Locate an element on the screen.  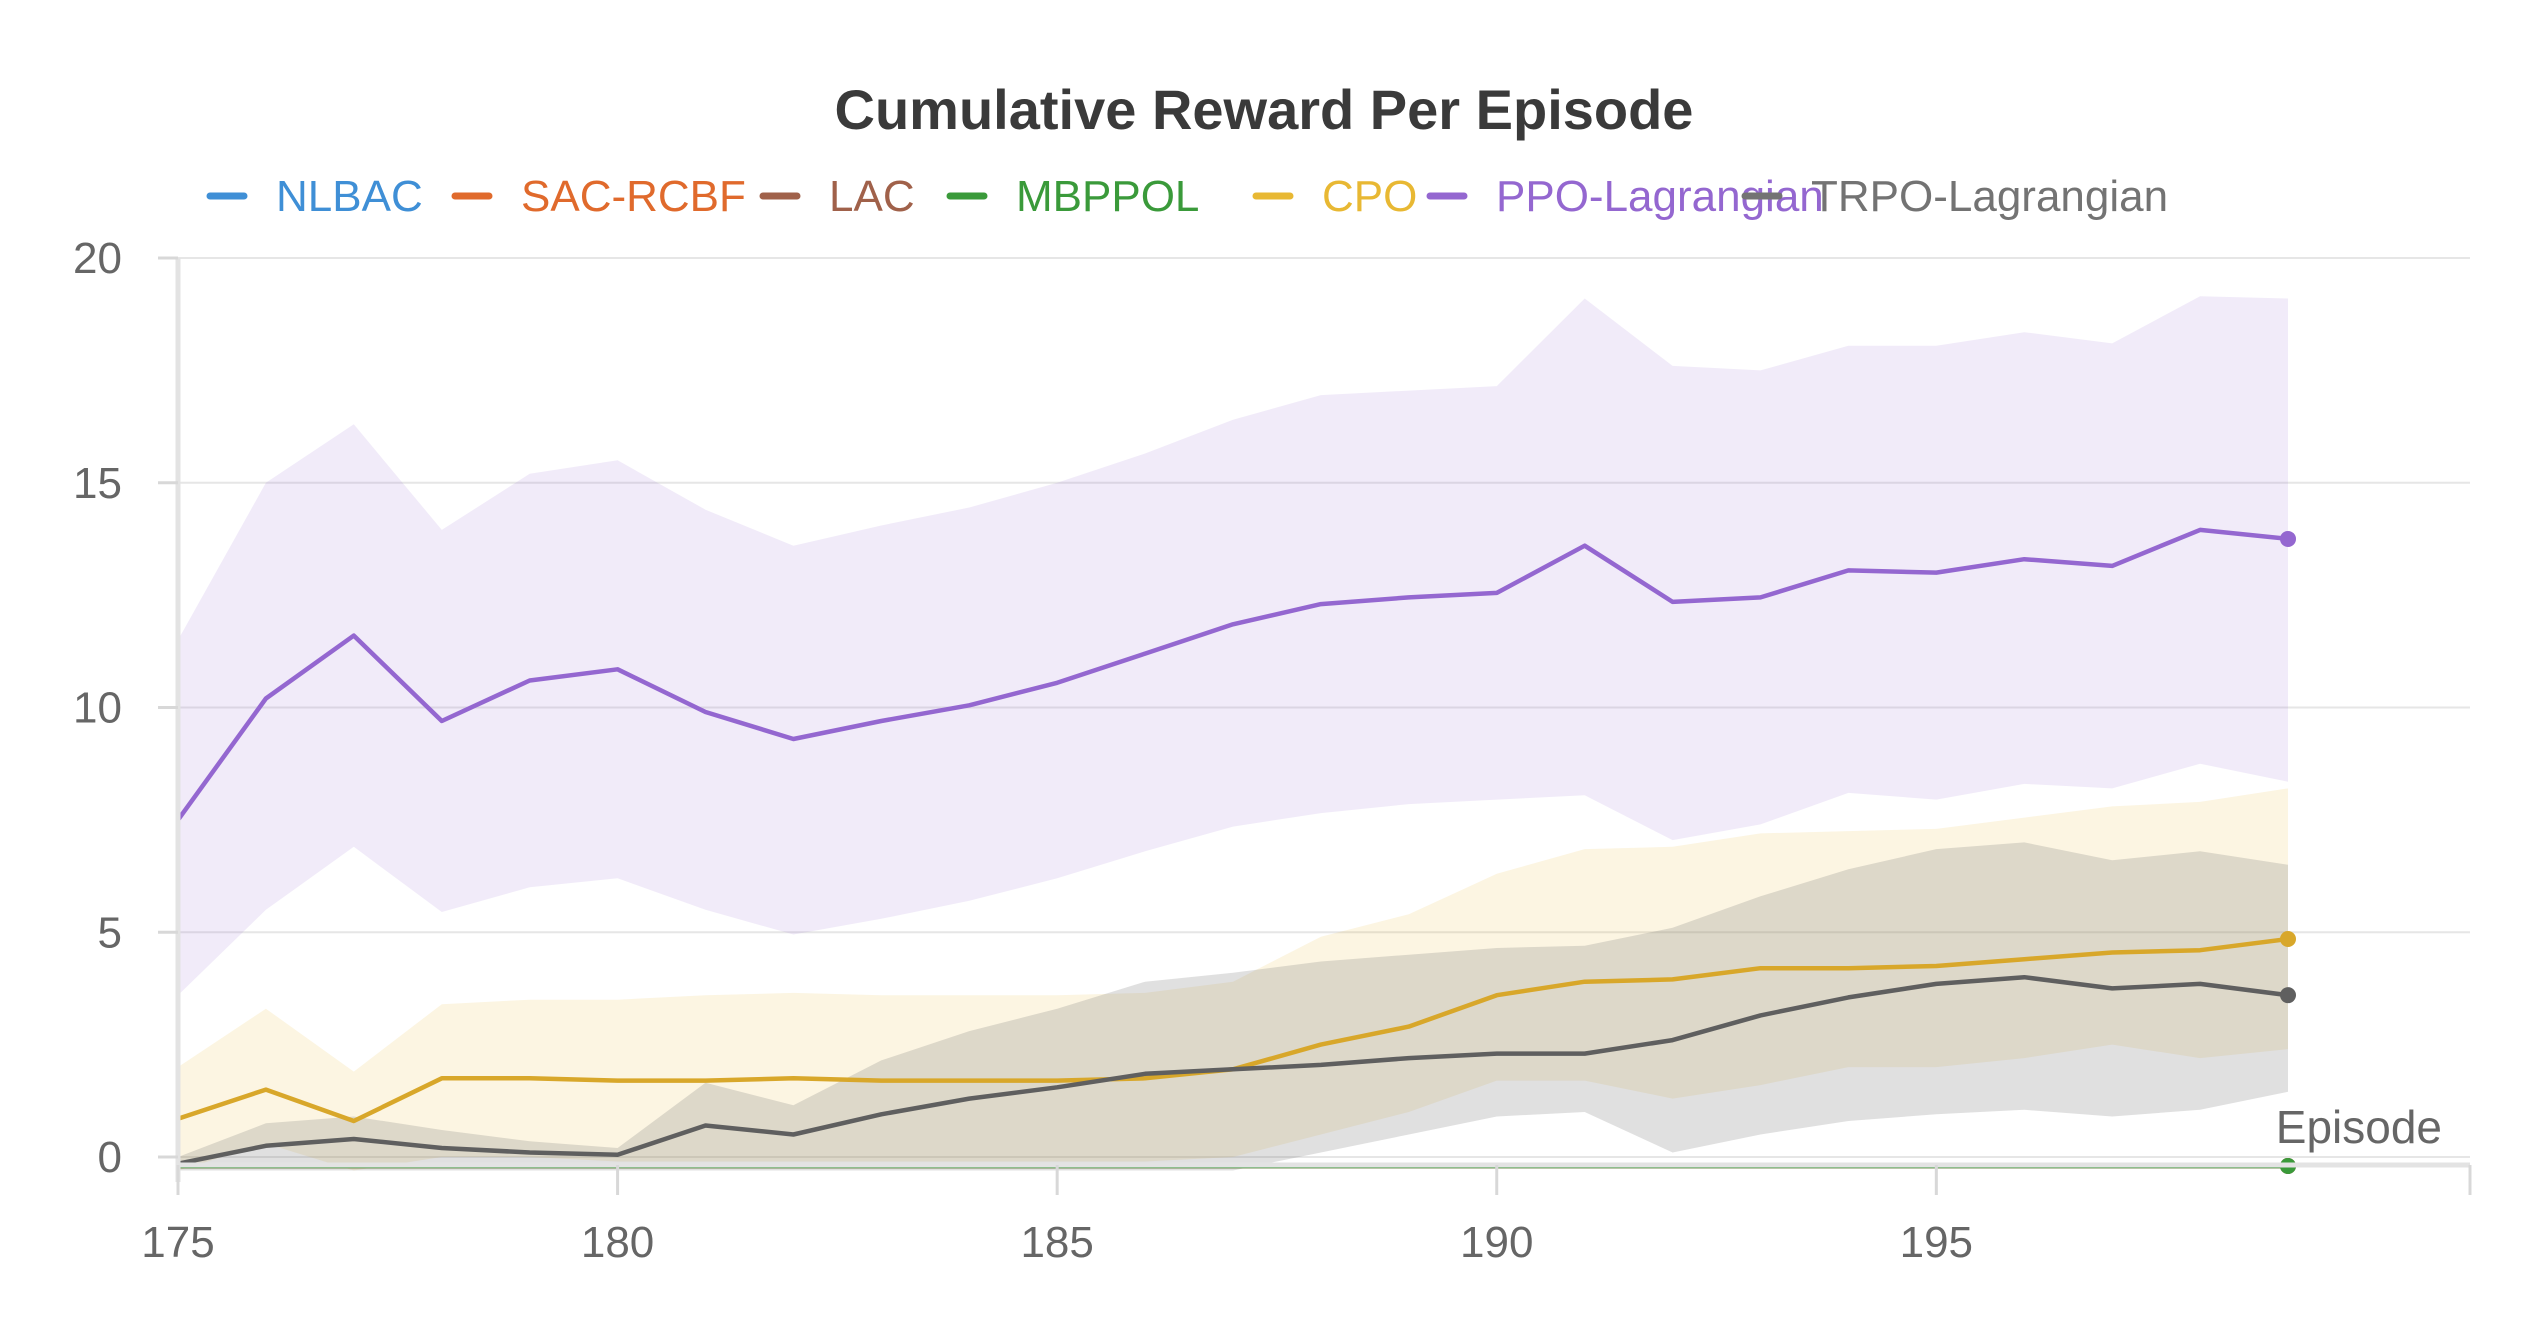
legend-label-lac: LAC is located at coordinates (872, 196).